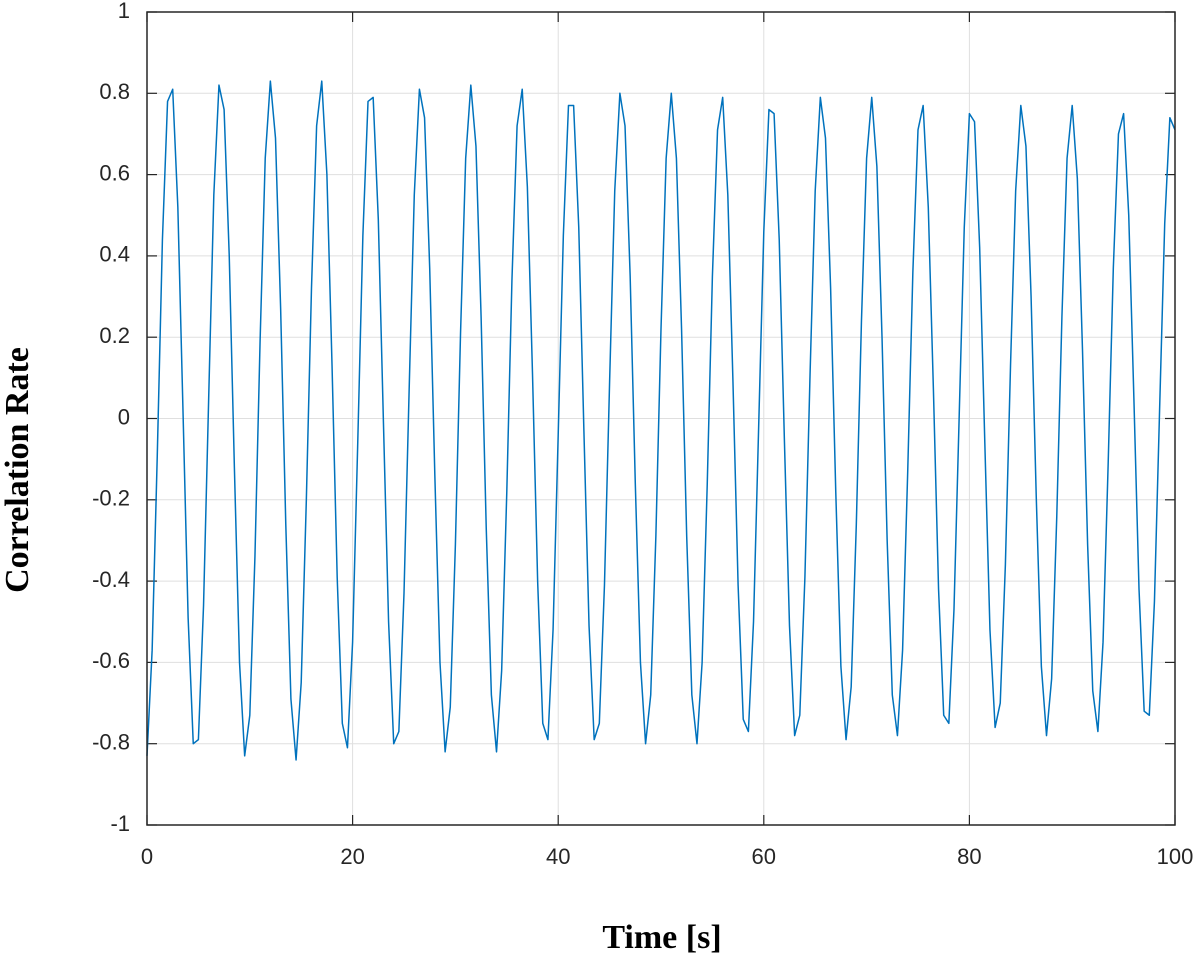 This screenshot has width=1200, height=955. I want to click on y-axis-label: Correlation Rate, so click(18, 470).